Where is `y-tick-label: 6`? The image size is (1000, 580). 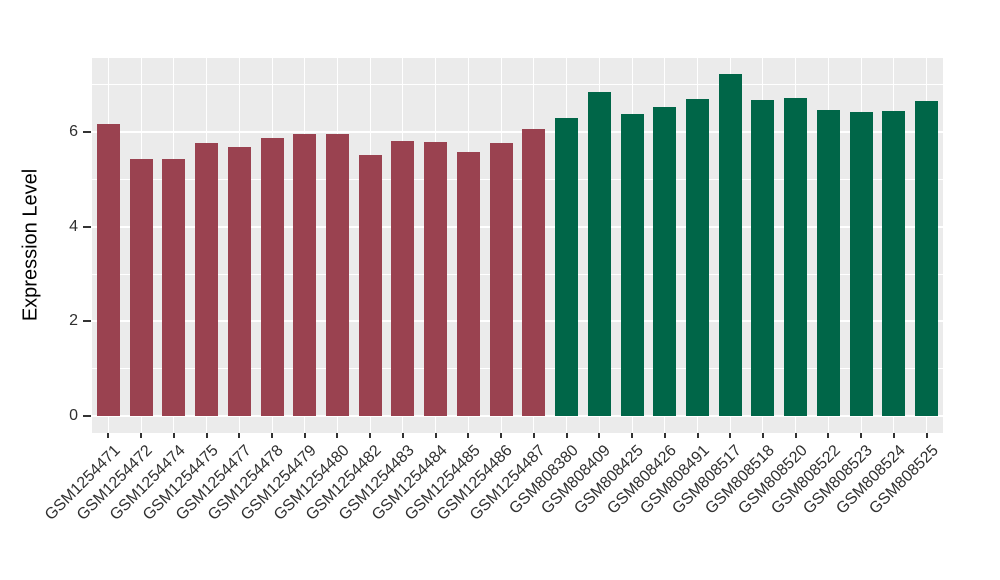 y-tick-label: 6 is located at coordinates (73, 132).